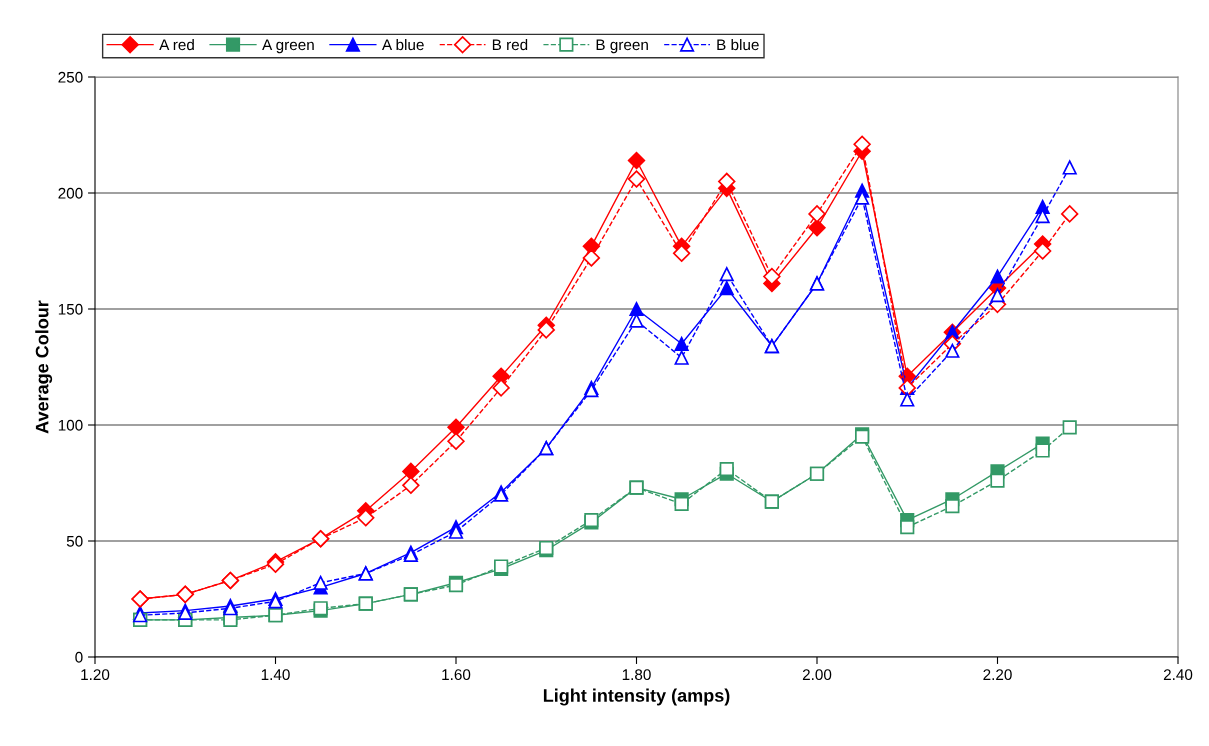 The height and width of the screenshot is (746, 1209). I want to click on y-tick-label: 200, so click(70, 193).